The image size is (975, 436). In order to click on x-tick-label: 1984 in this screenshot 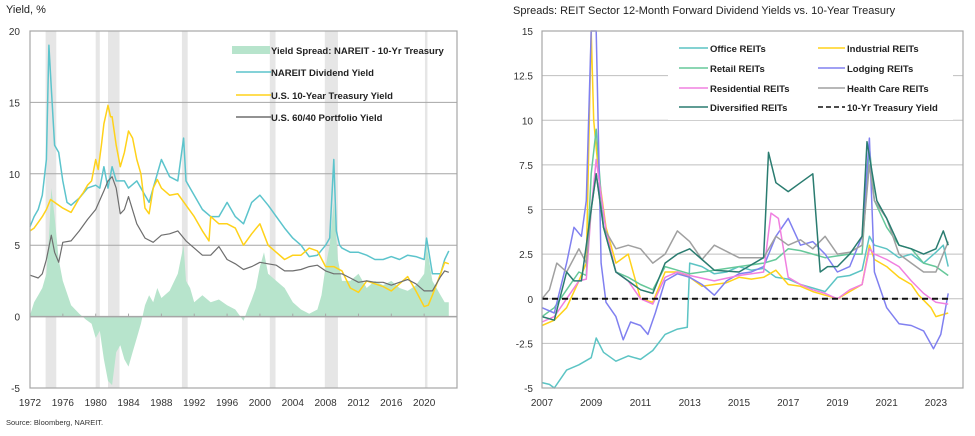, I will do `click(128, 403)`.